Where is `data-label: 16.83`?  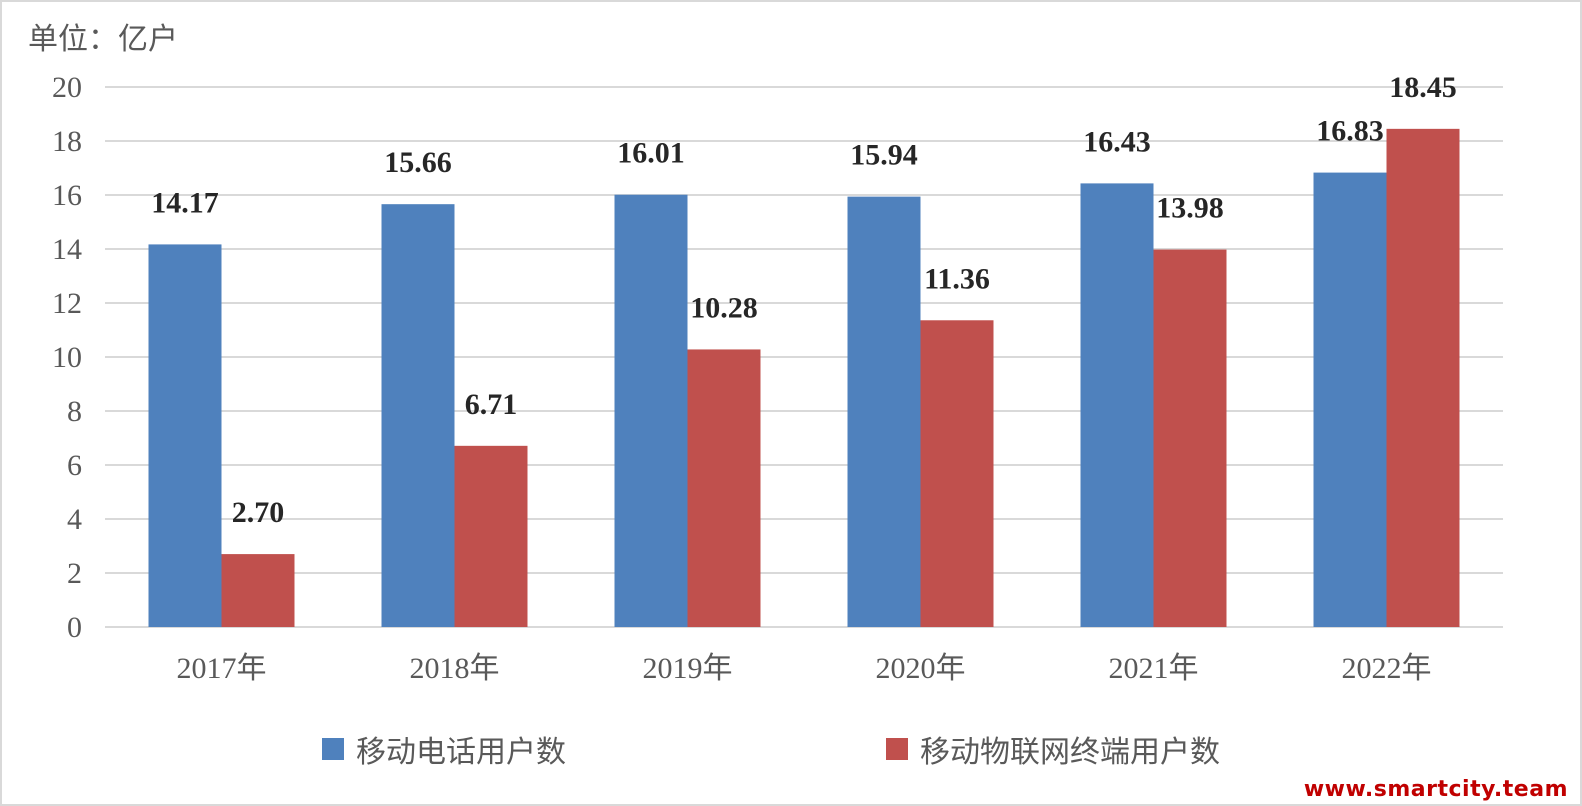
data-label: 16.83 is located at coordinates (1350, 131).